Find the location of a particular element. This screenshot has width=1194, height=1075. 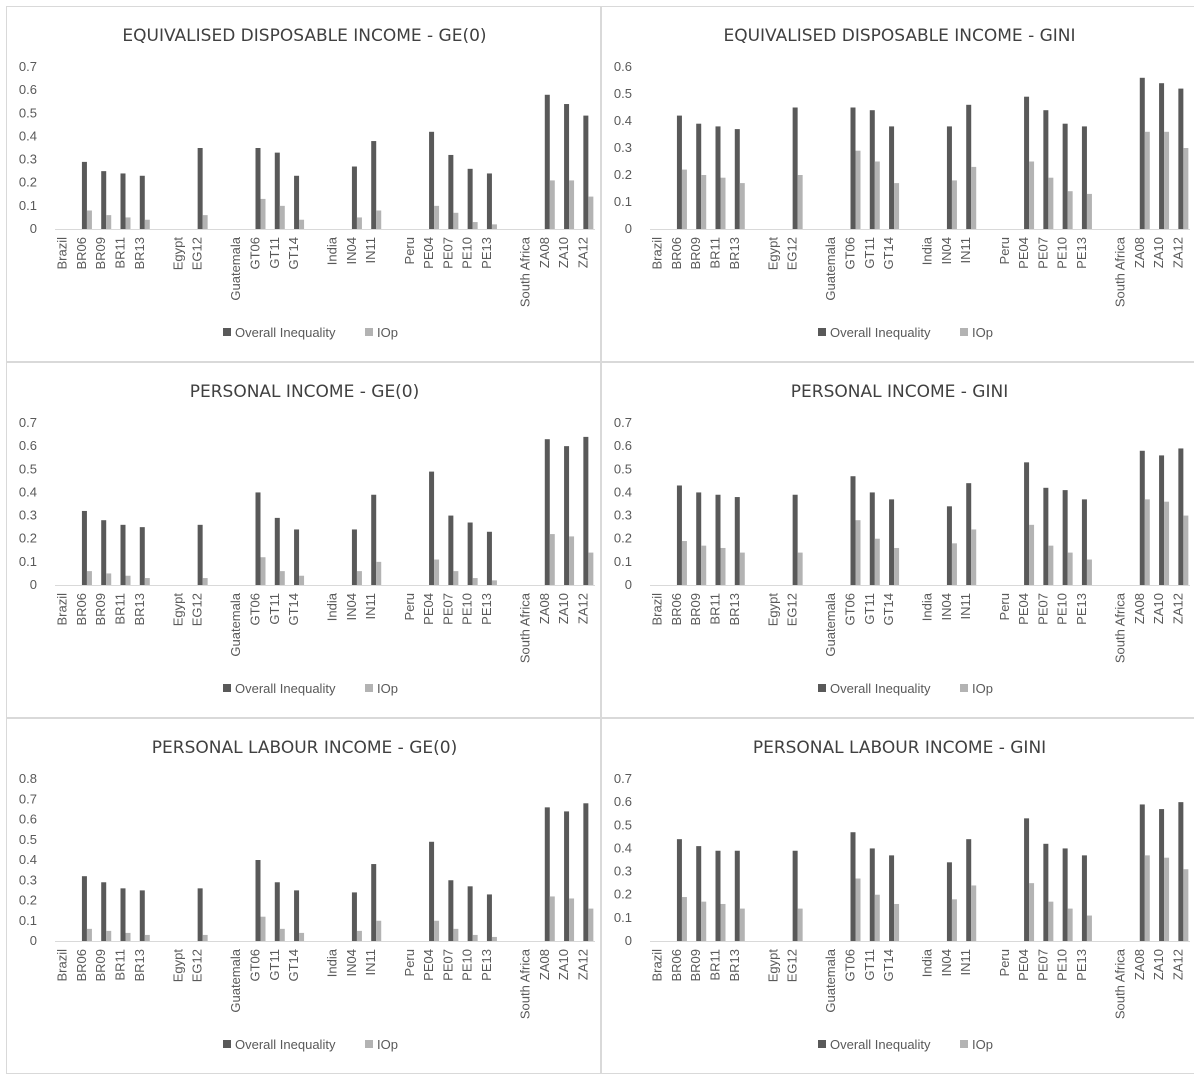

chart-title: PERSONAL INCOME - GINI is located at coordinates (899, 392).